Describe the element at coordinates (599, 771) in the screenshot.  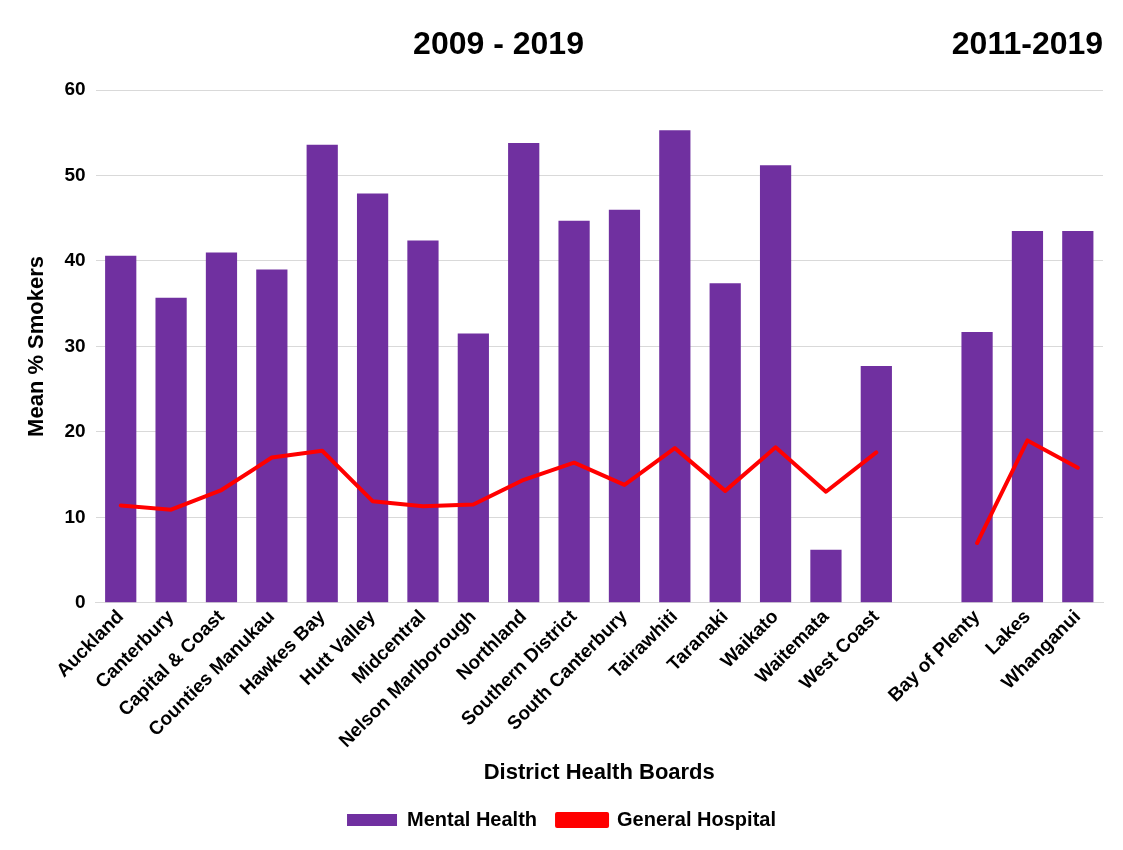
I see `x-axis-title: District Health Boards` at that location.